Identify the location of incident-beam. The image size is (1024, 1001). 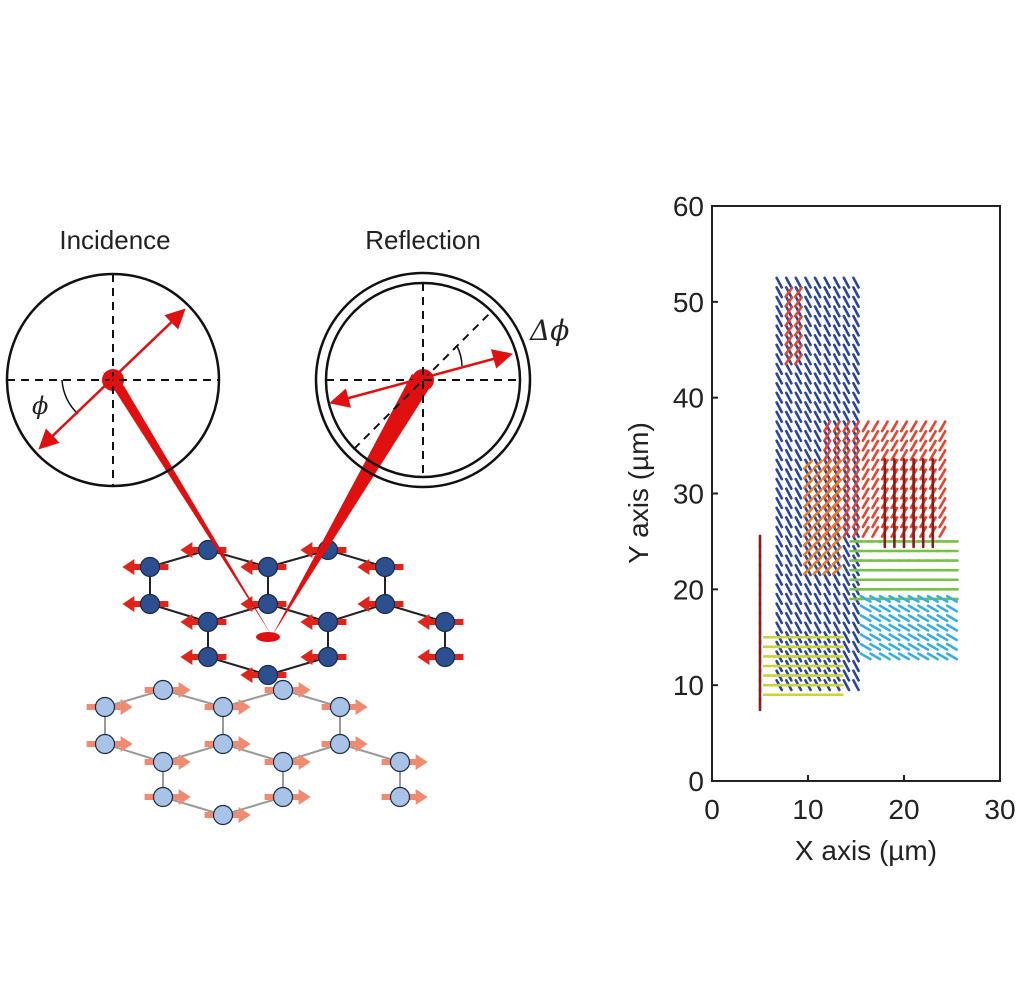
(187, 504).